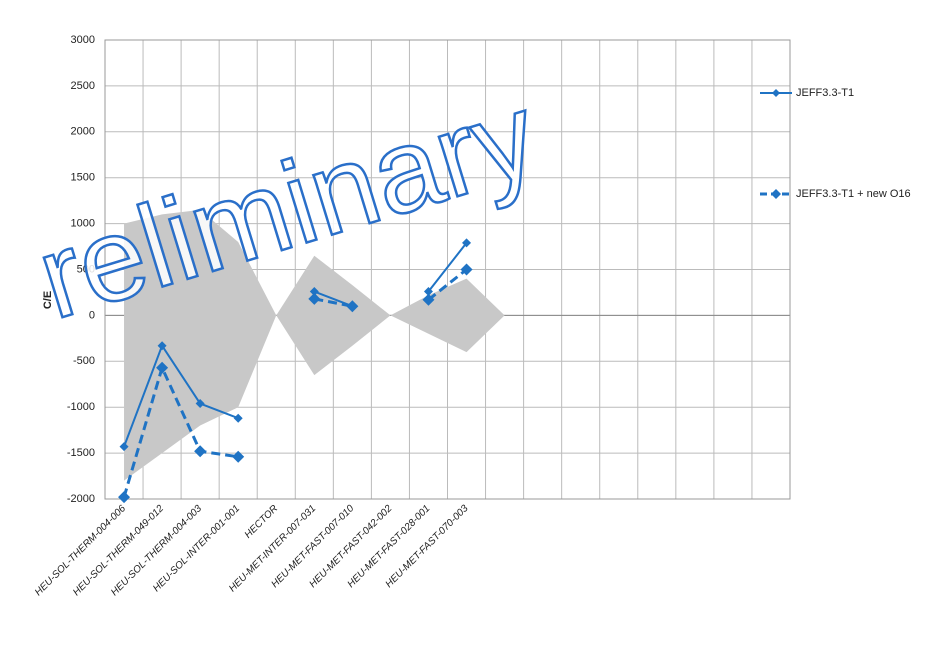  I want to click on y-tick-label: 0, so click(92, 315).